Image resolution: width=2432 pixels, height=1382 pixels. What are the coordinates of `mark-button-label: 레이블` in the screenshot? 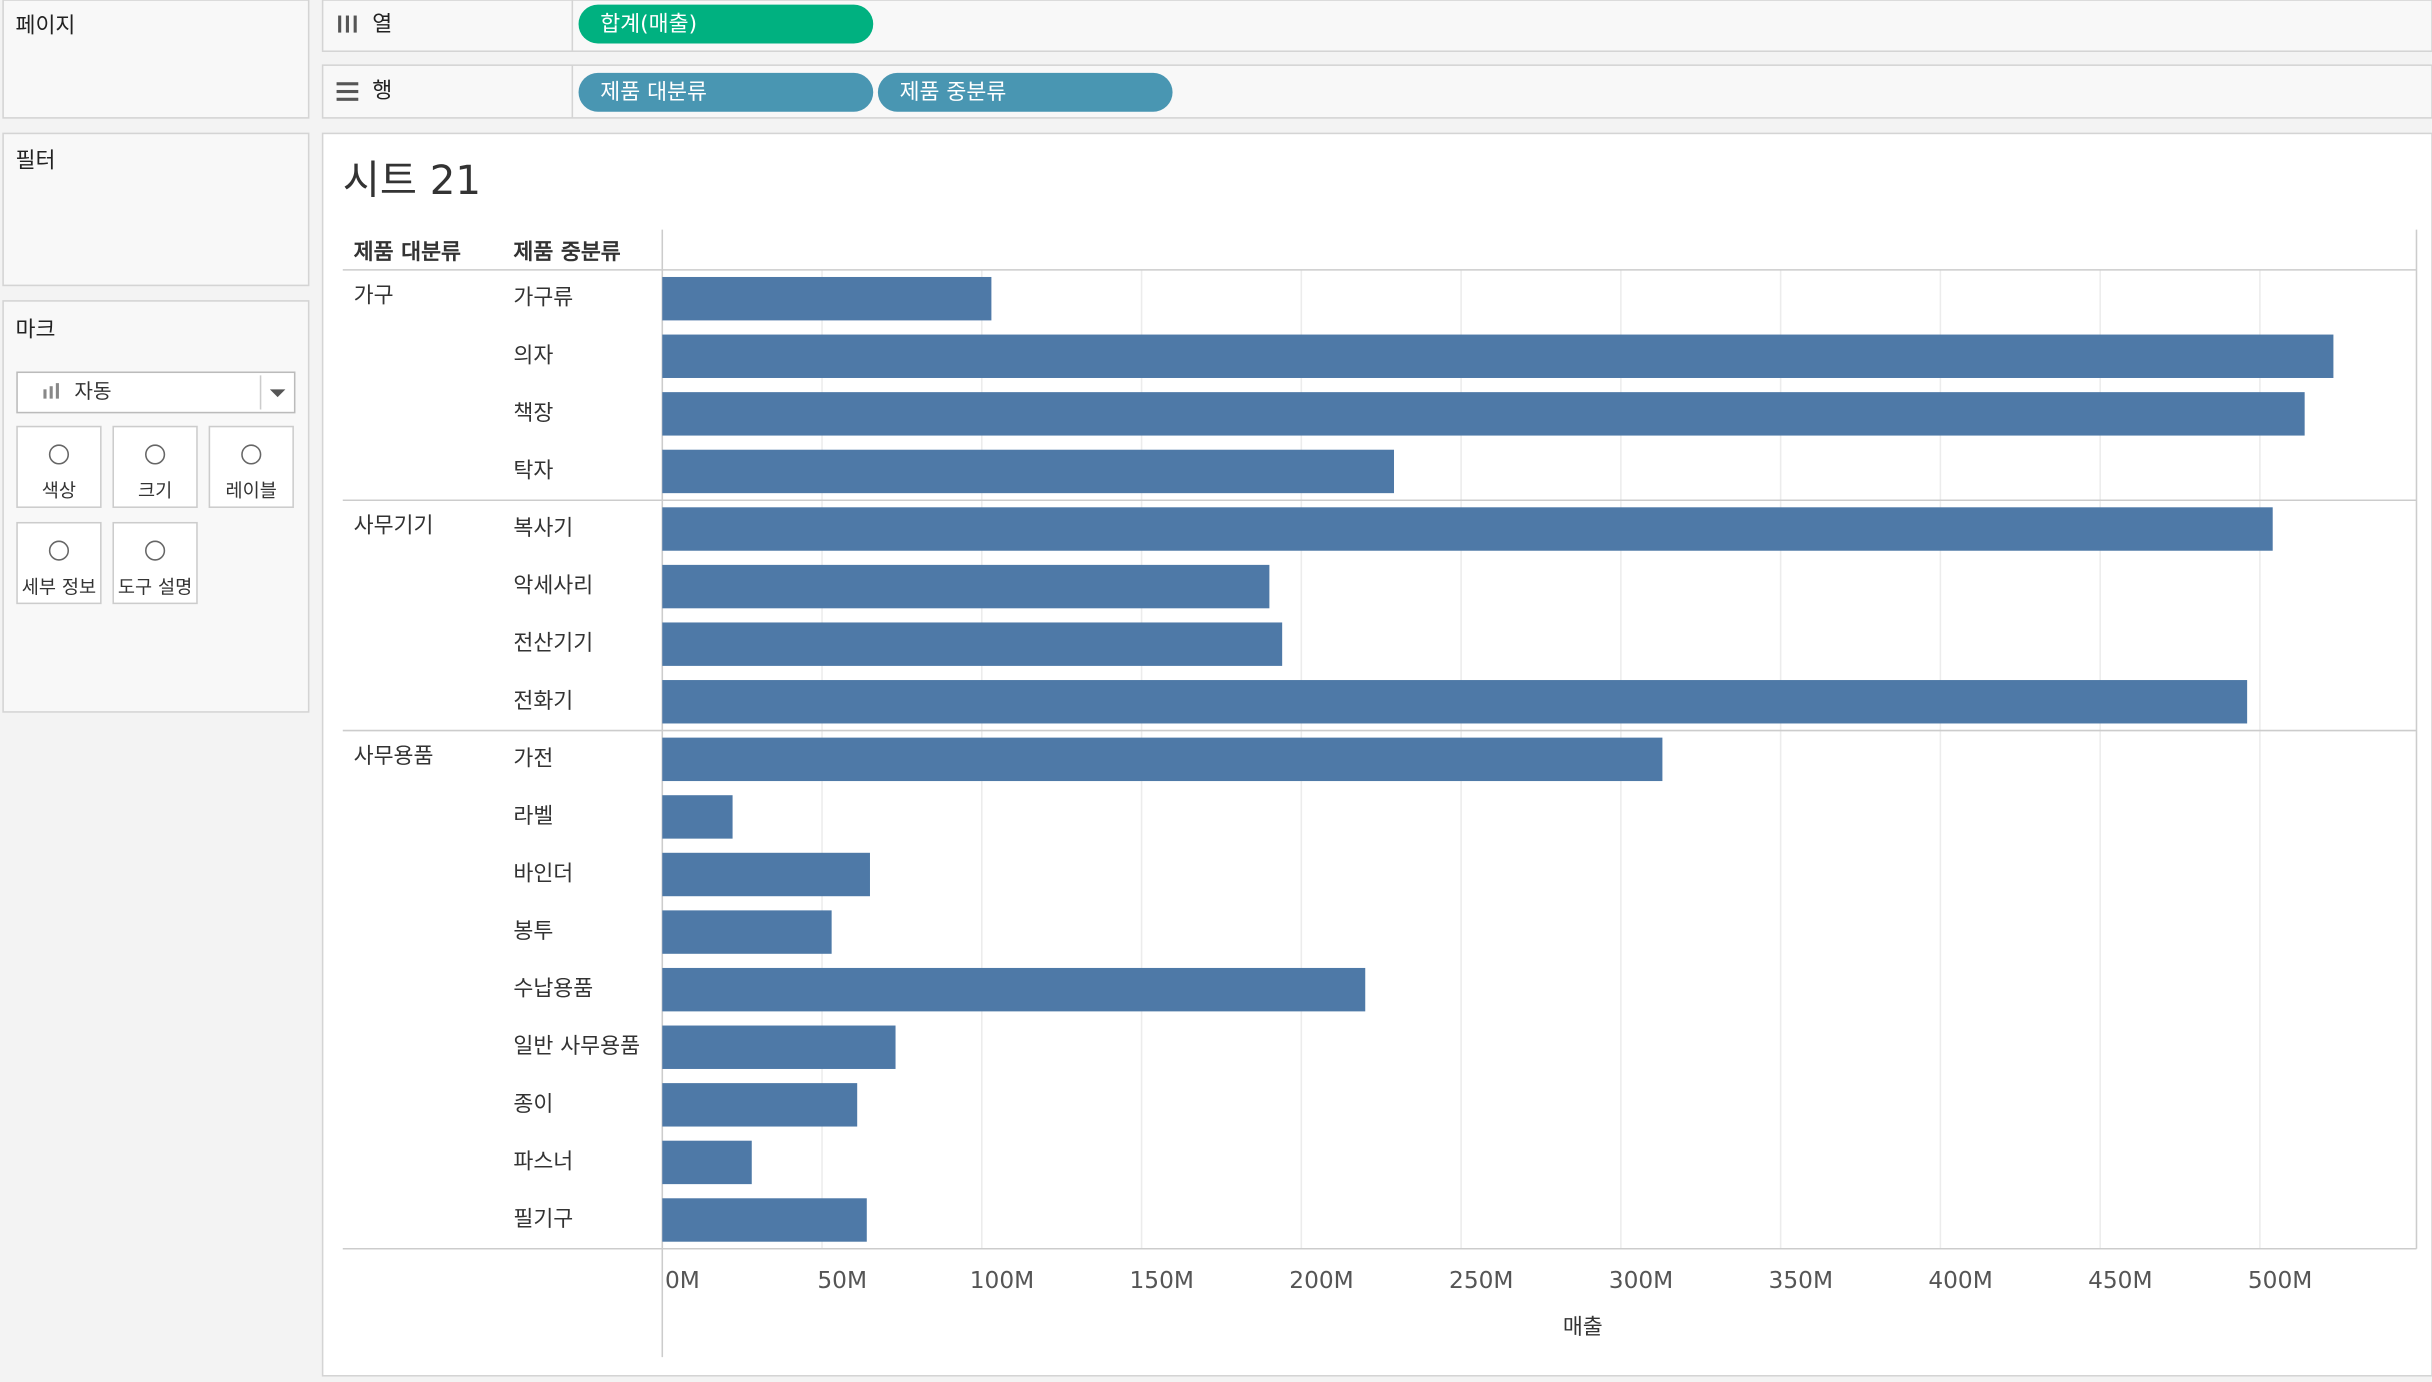 It's located at (251, 491).